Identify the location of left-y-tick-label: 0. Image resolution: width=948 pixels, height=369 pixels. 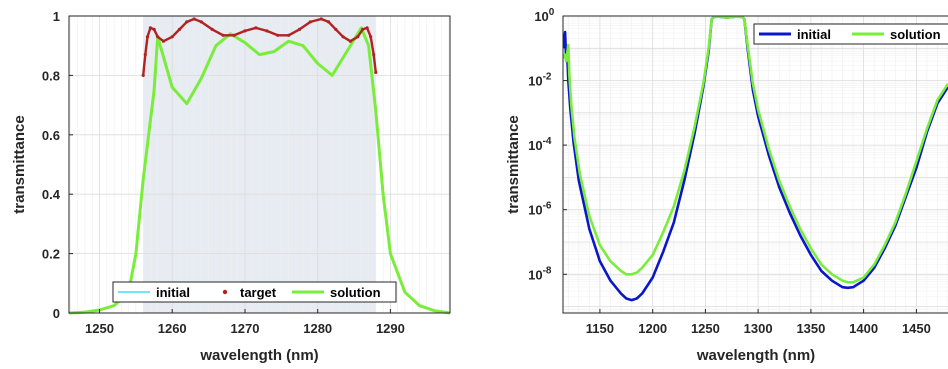
(56, 313).